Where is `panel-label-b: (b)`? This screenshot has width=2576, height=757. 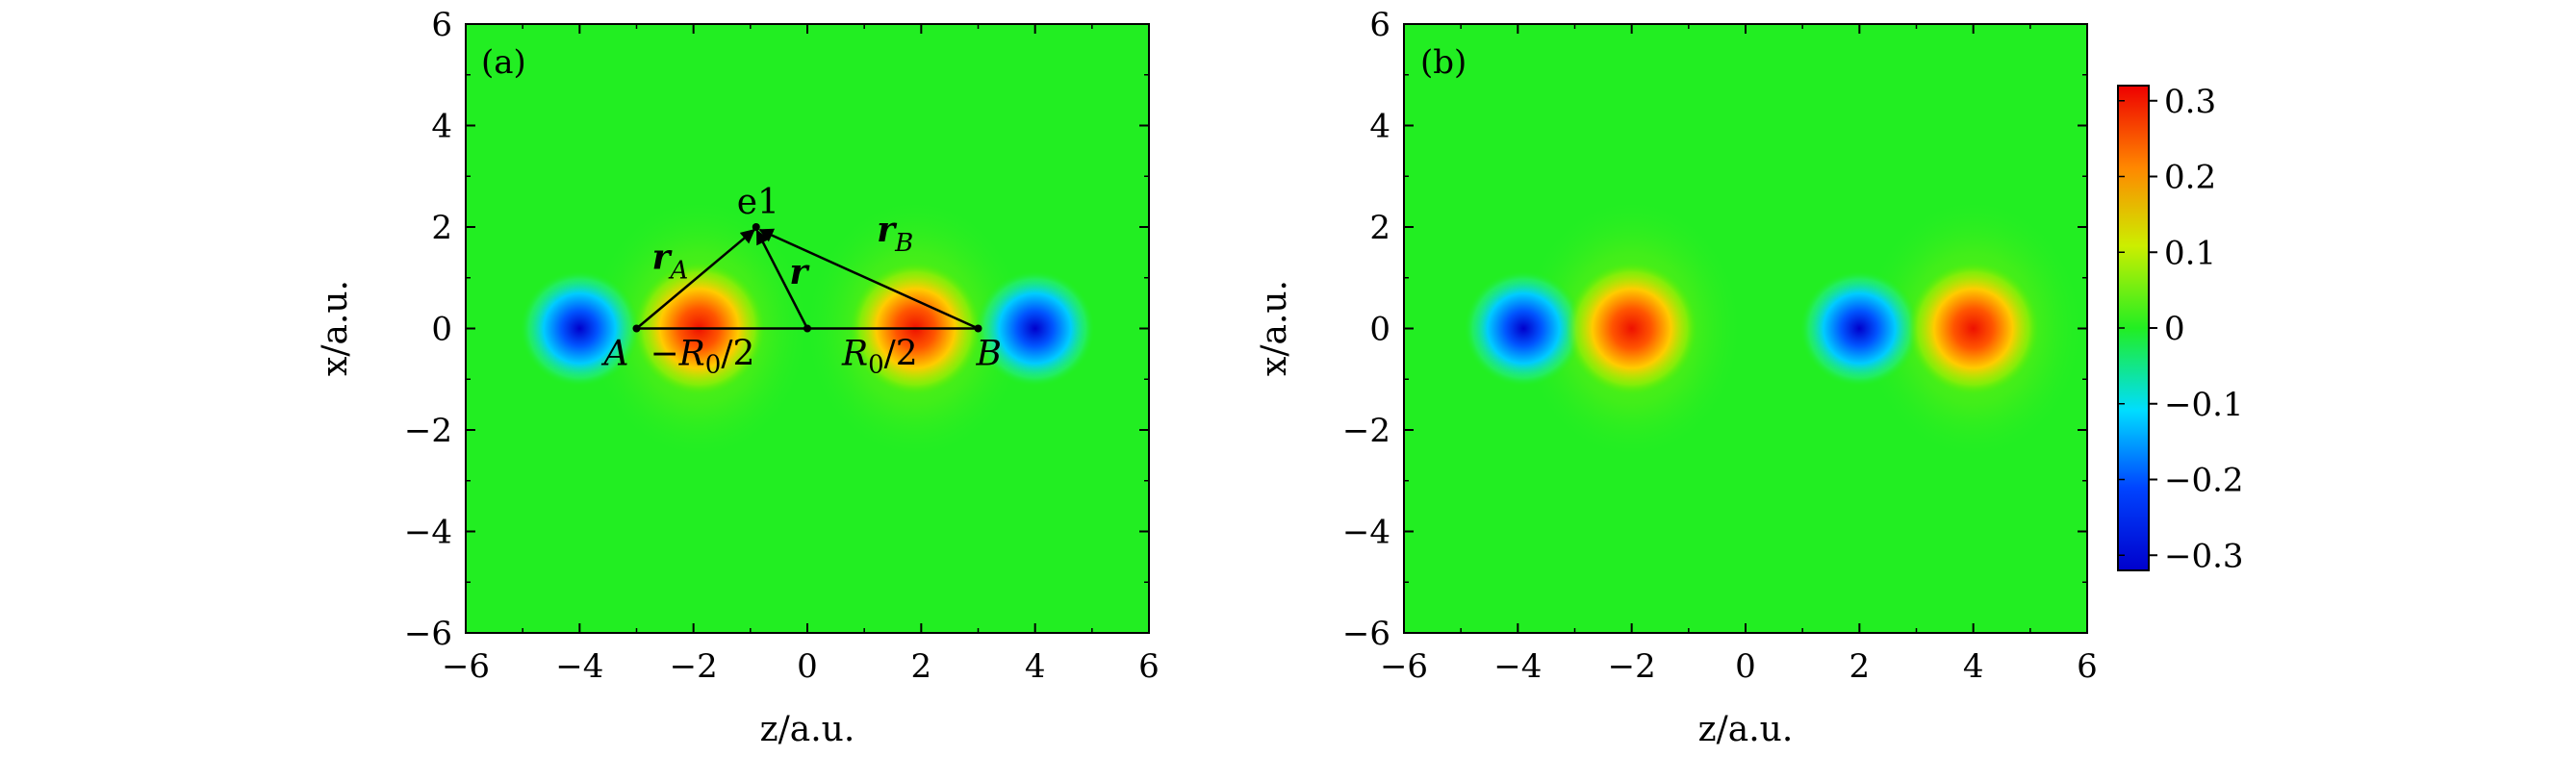 panel-label-b: (b) is located at coordinates (1443, 62).